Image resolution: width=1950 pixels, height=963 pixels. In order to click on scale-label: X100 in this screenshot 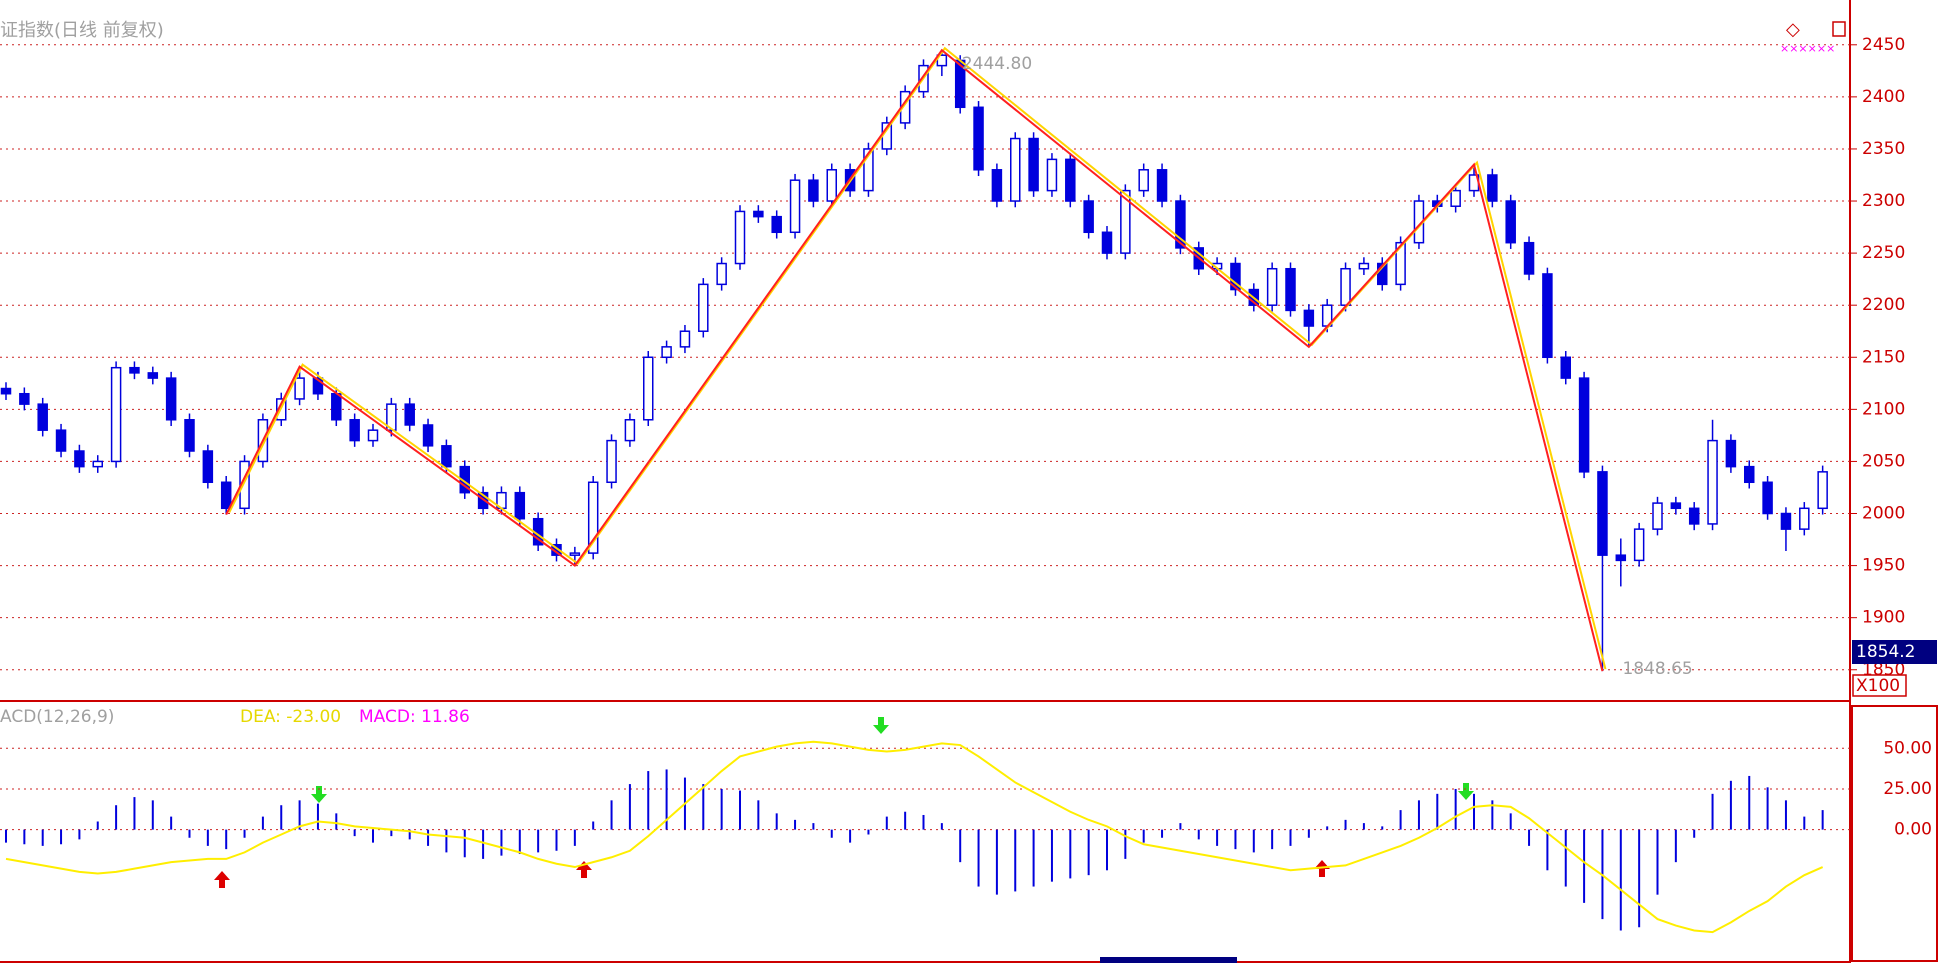, I will do `click(1878, 686)`.